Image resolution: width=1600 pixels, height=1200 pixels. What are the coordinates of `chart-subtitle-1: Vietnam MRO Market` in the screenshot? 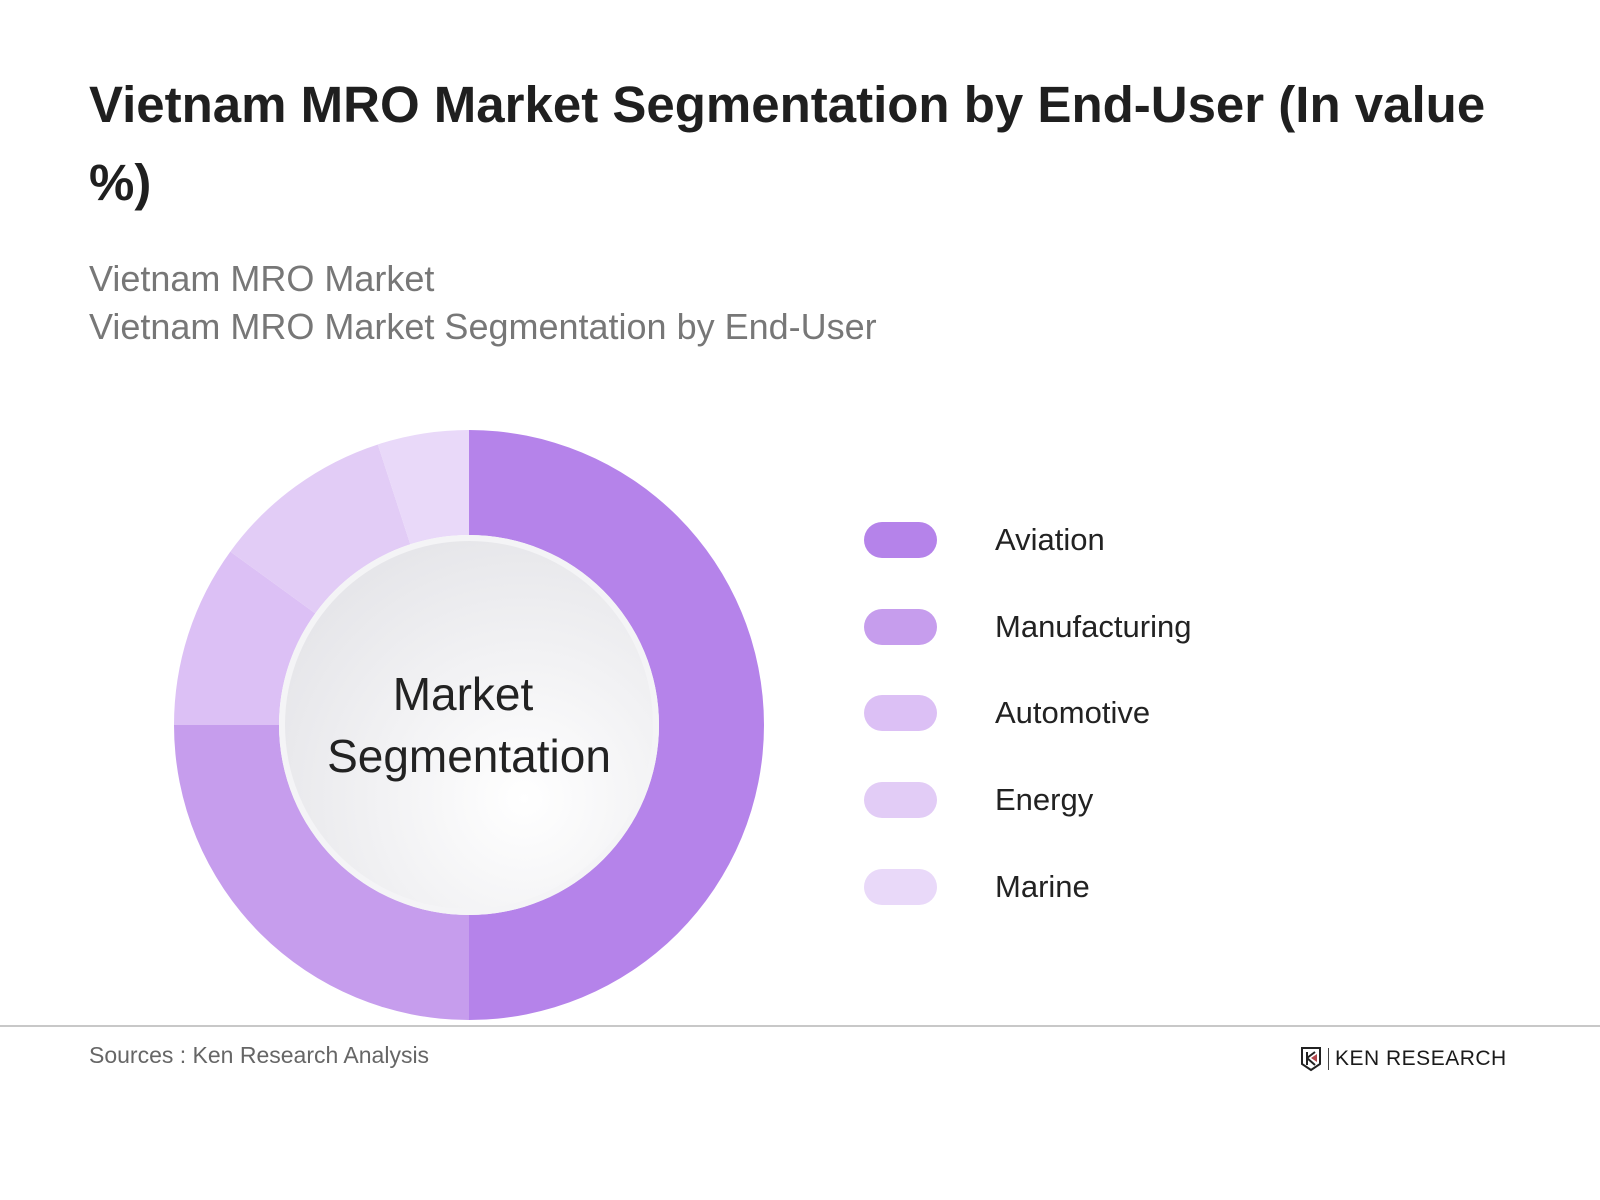 It's located at (262, 278).